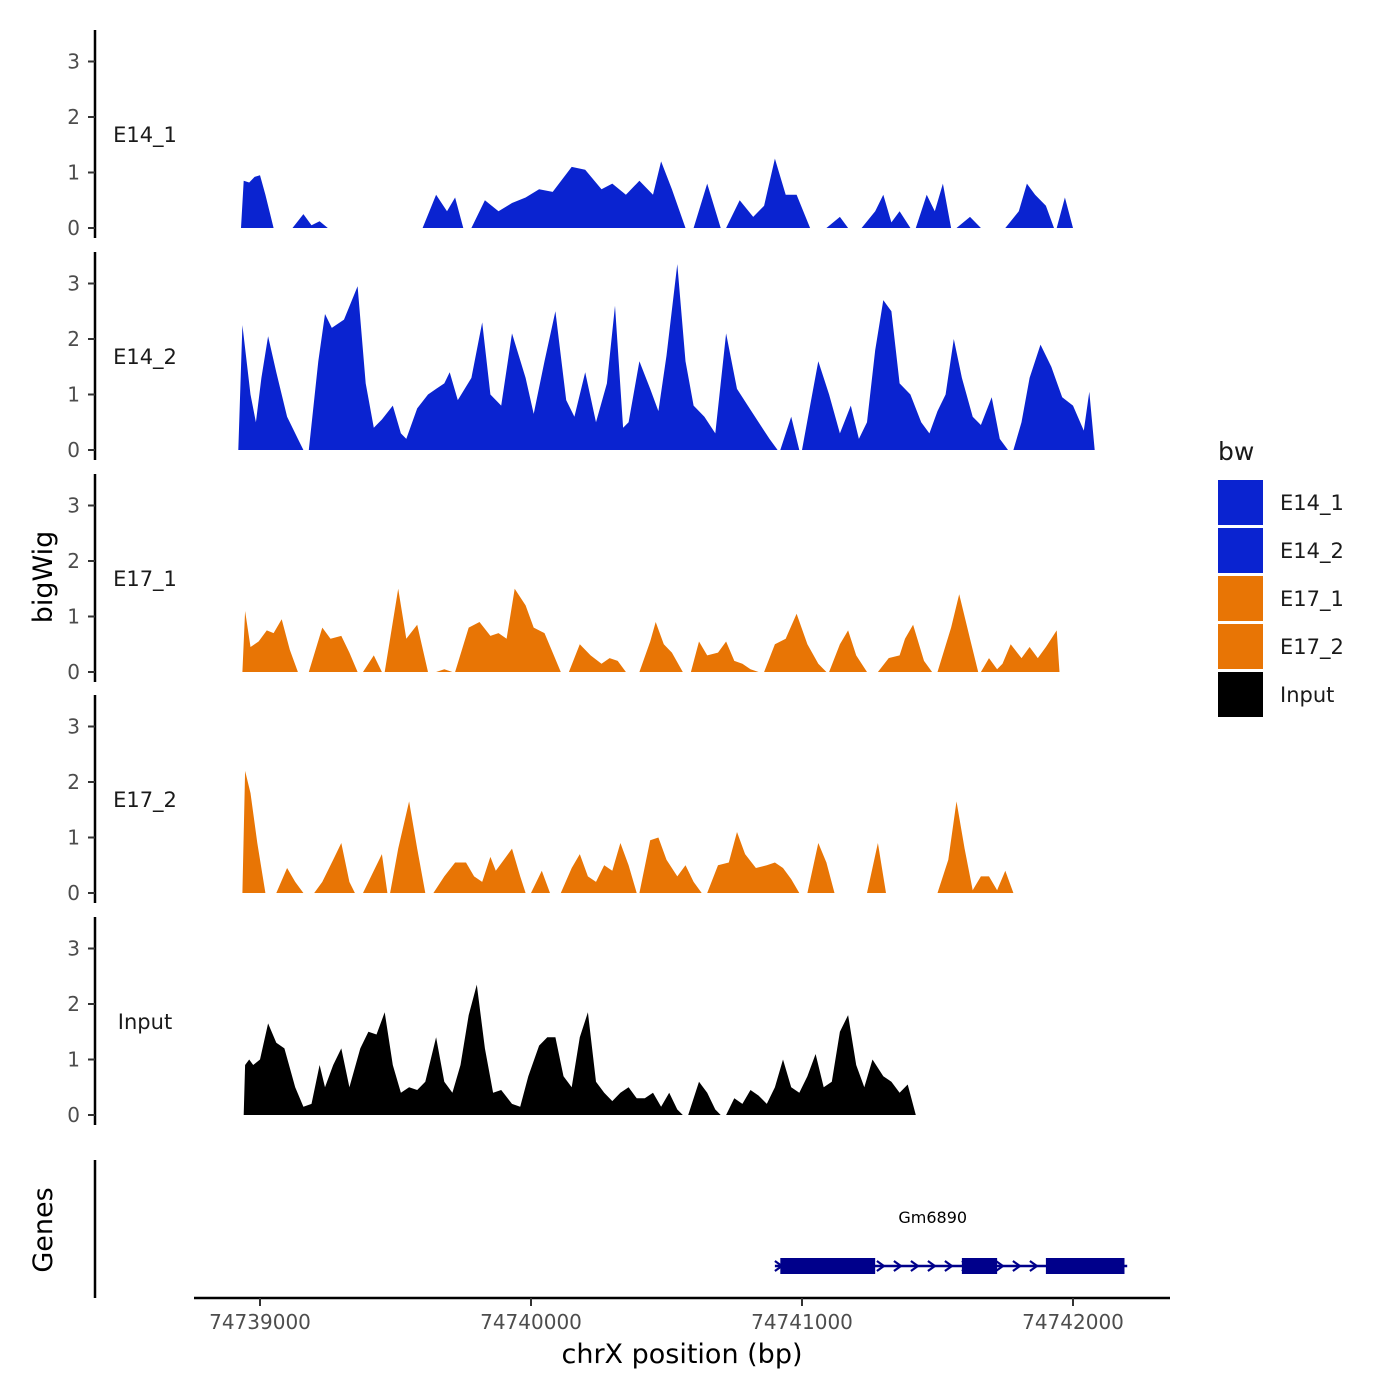  Describe the element at coordinates (579, 1049) in the screenshot. I see `area-Input` at that location.